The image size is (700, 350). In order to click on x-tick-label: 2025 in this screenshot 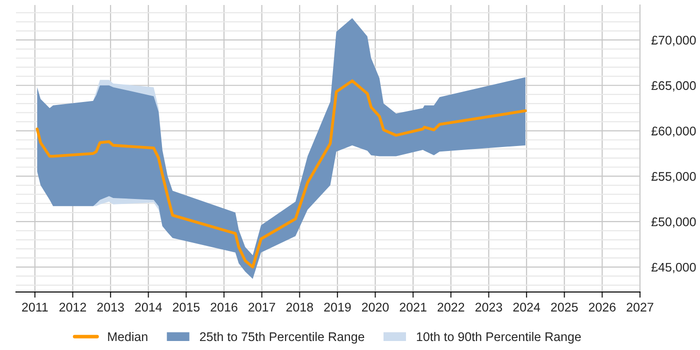, I will do `click(564, 307)`.